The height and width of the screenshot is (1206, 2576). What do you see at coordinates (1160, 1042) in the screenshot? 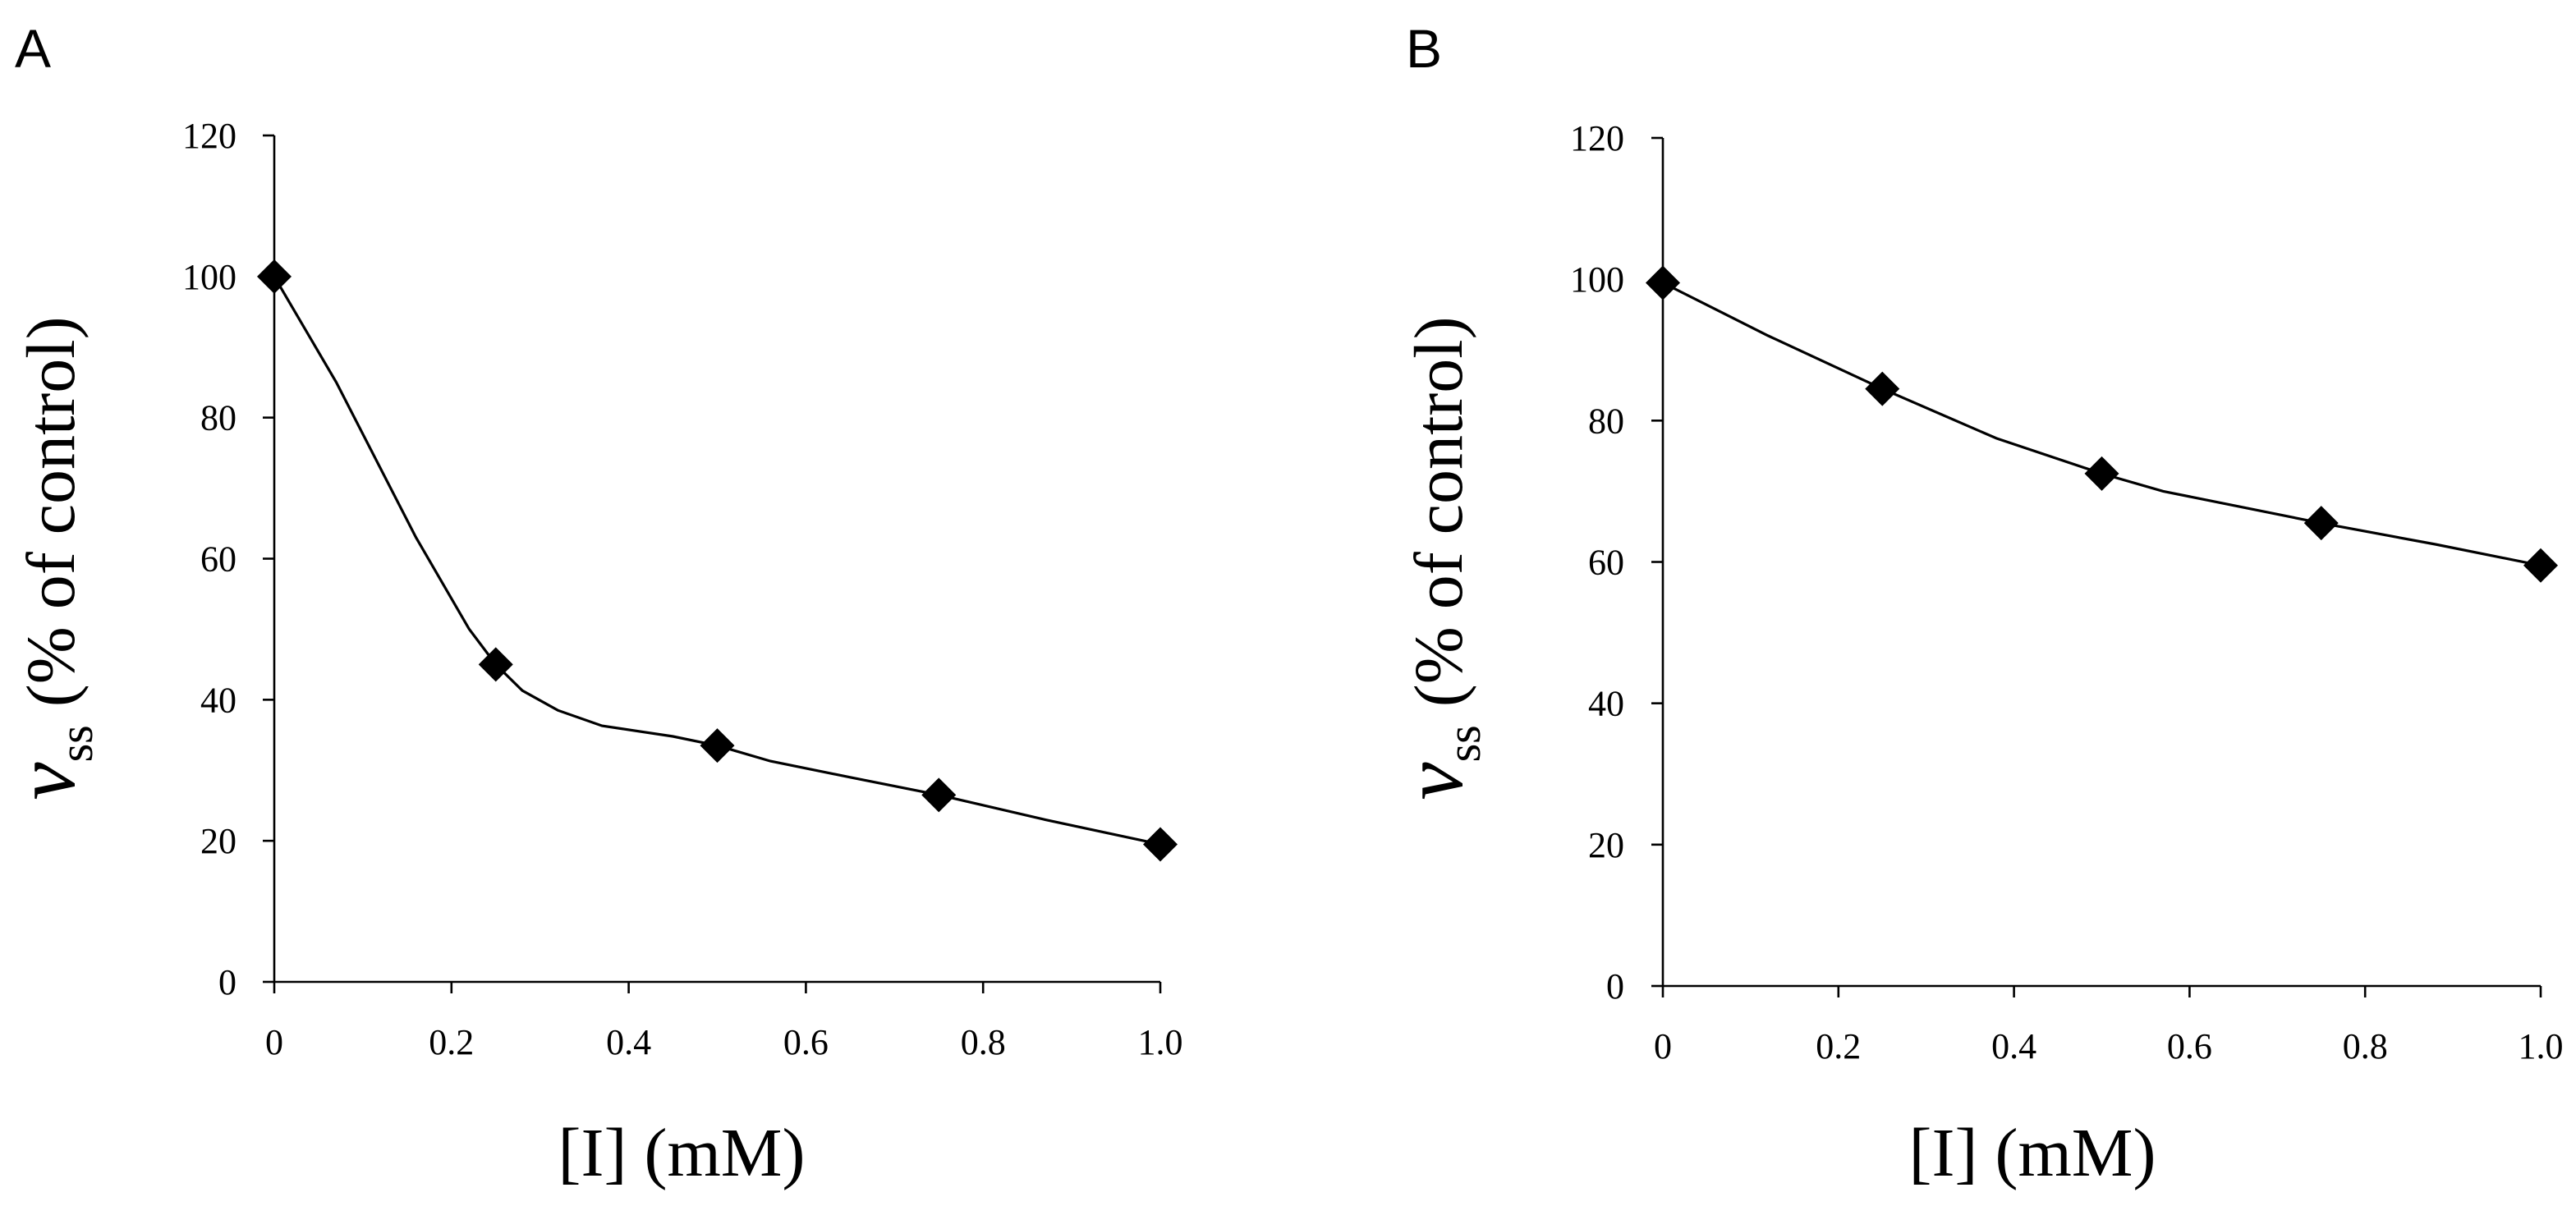
I see `panel-a-x-tick-label: 1.0` at bounding box center [1160, 1042].